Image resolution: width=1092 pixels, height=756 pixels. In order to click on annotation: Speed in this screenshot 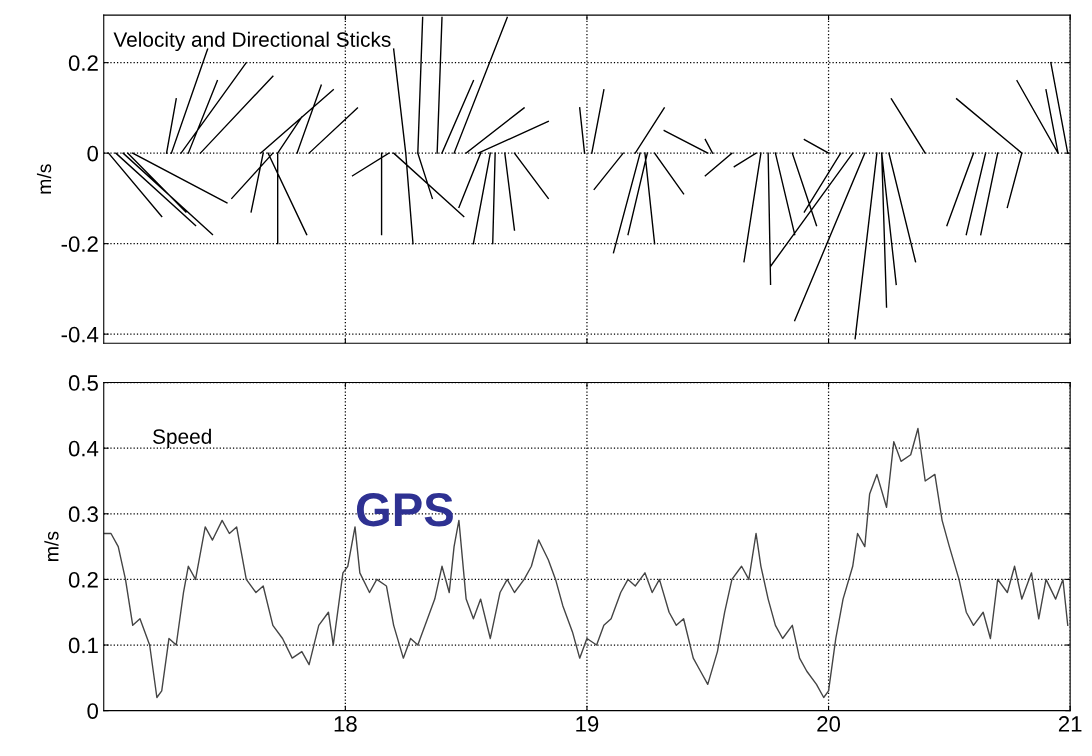, I will do `click(182, 438)`.